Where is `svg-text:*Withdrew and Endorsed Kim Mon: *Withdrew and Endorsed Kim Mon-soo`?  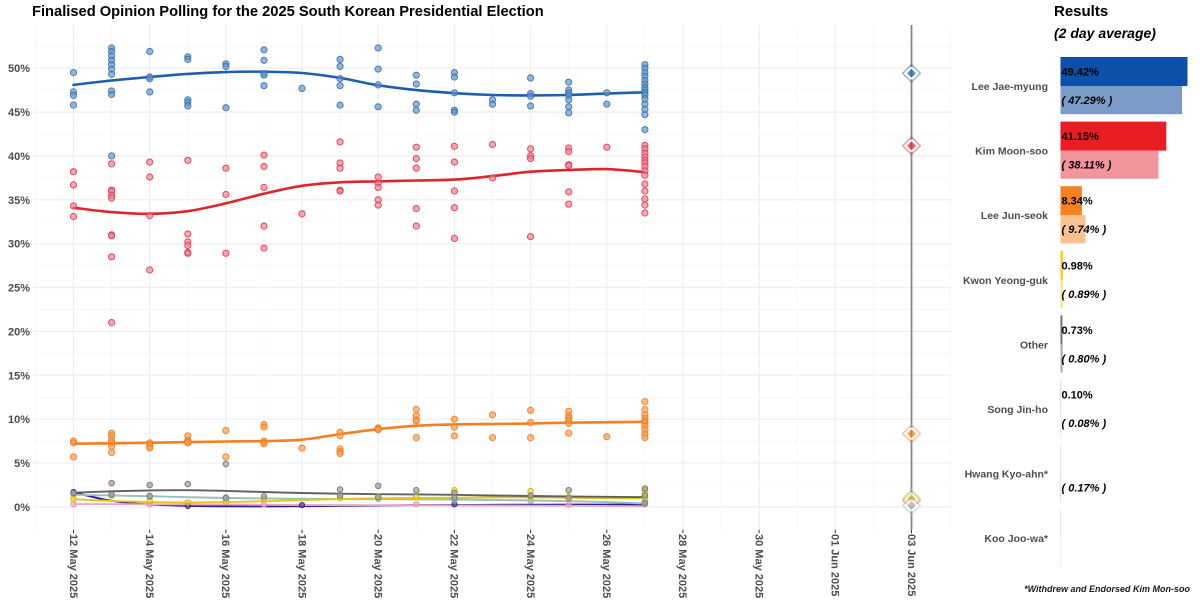
svg-text:*Withdrew and Endorsed Kim Mon: *Withdrew and Endorsed Kim Mon-soo is located at coordinates (1107, 589).